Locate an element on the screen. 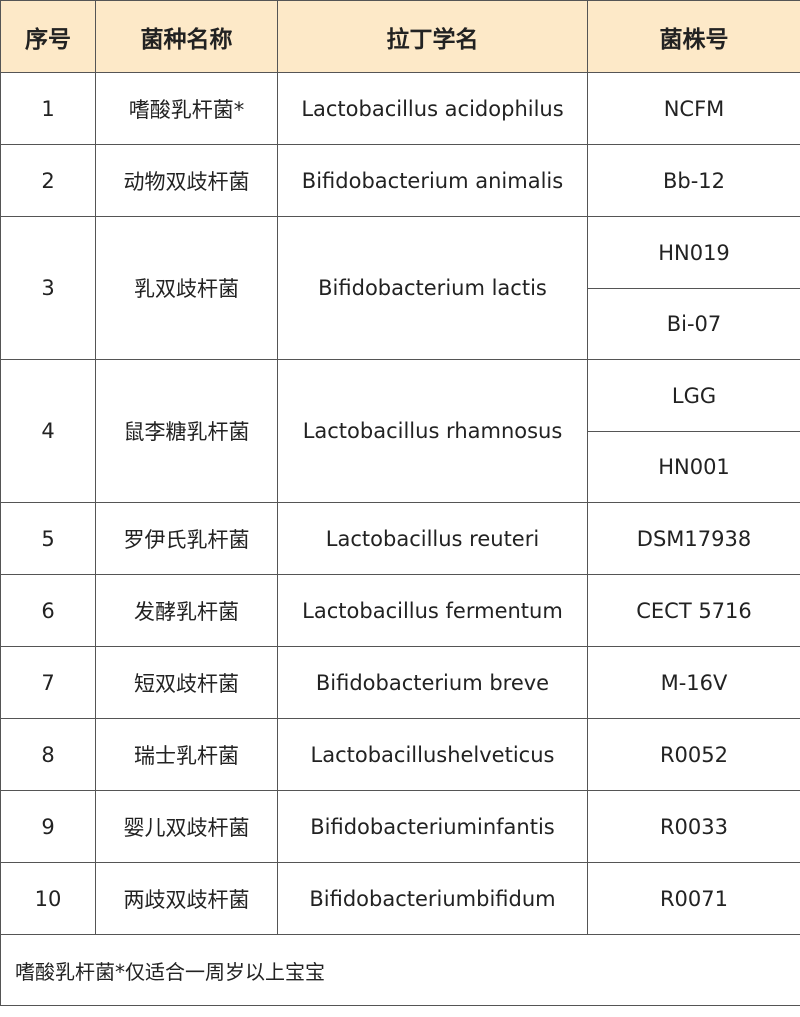  cell-strain: Bi-07 is located at coordinates (693, 324).